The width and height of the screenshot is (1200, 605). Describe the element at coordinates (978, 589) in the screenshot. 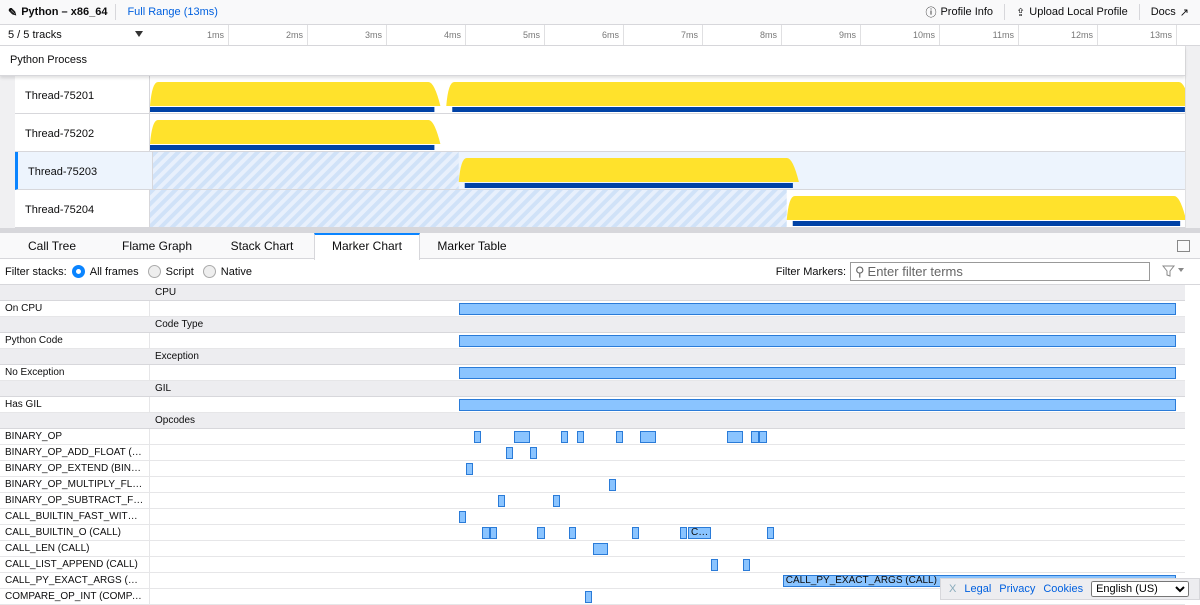

I see `legal-link: Legal` at that location.